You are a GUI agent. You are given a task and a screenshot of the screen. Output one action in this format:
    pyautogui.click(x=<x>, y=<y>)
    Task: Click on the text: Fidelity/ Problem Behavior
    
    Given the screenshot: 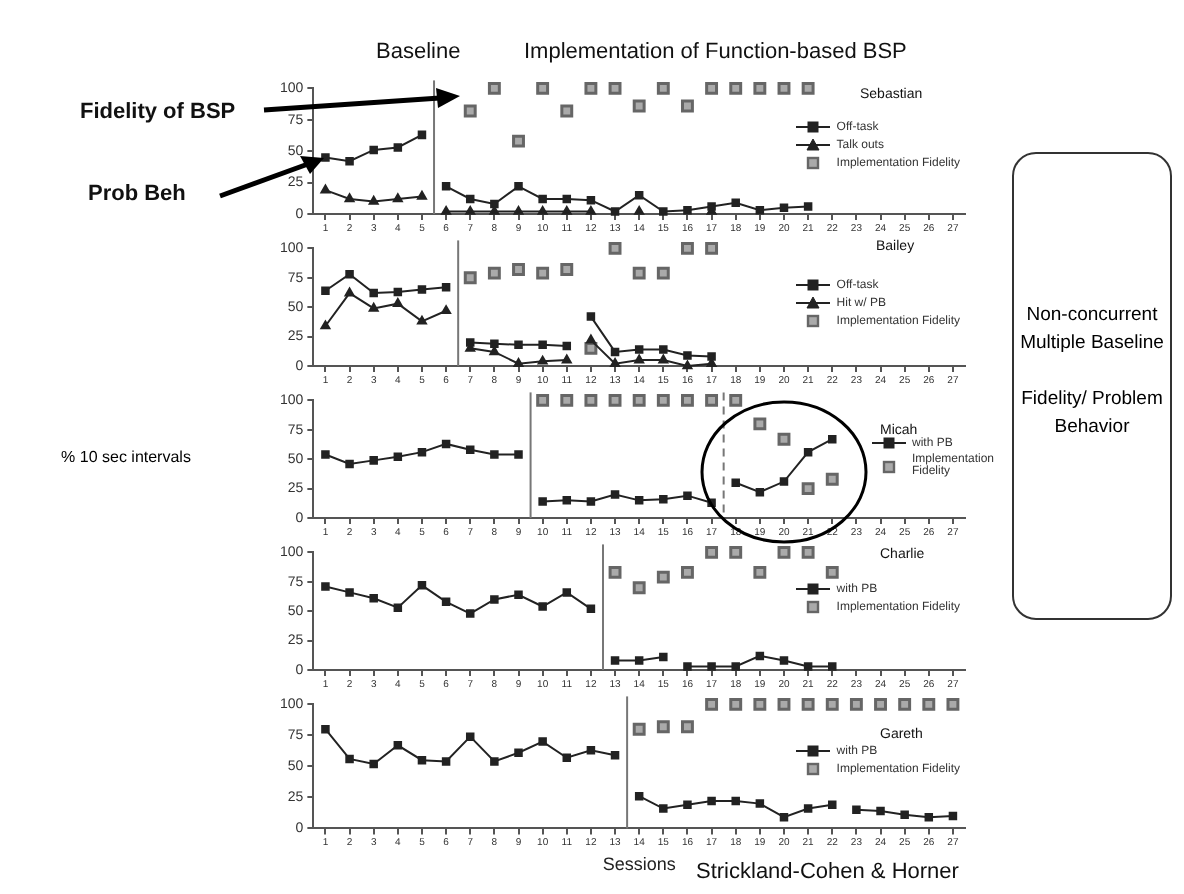 What is the action you would take?
    pyautogui.click(x=1092, y=414)
    